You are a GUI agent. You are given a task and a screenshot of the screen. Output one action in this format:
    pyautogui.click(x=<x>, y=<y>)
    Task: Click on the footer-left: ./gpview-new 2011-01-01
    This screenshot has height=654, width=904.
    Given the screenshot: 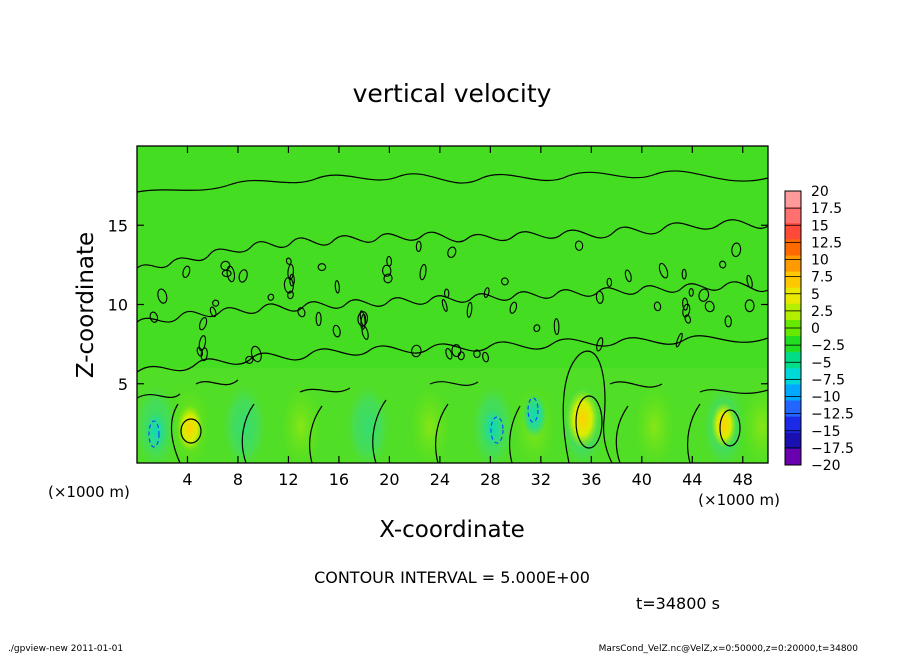 What is the action you would take?
    pyautogui.click(x=65, y=649)
    